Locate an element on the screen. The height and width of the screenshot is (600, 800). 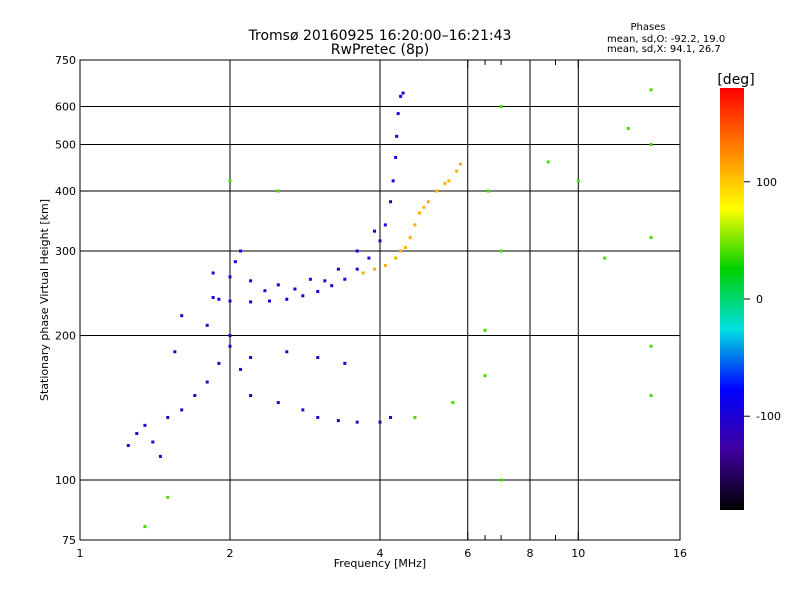
colorbar-tick-label: 0 is located at coordinates (759, 299).